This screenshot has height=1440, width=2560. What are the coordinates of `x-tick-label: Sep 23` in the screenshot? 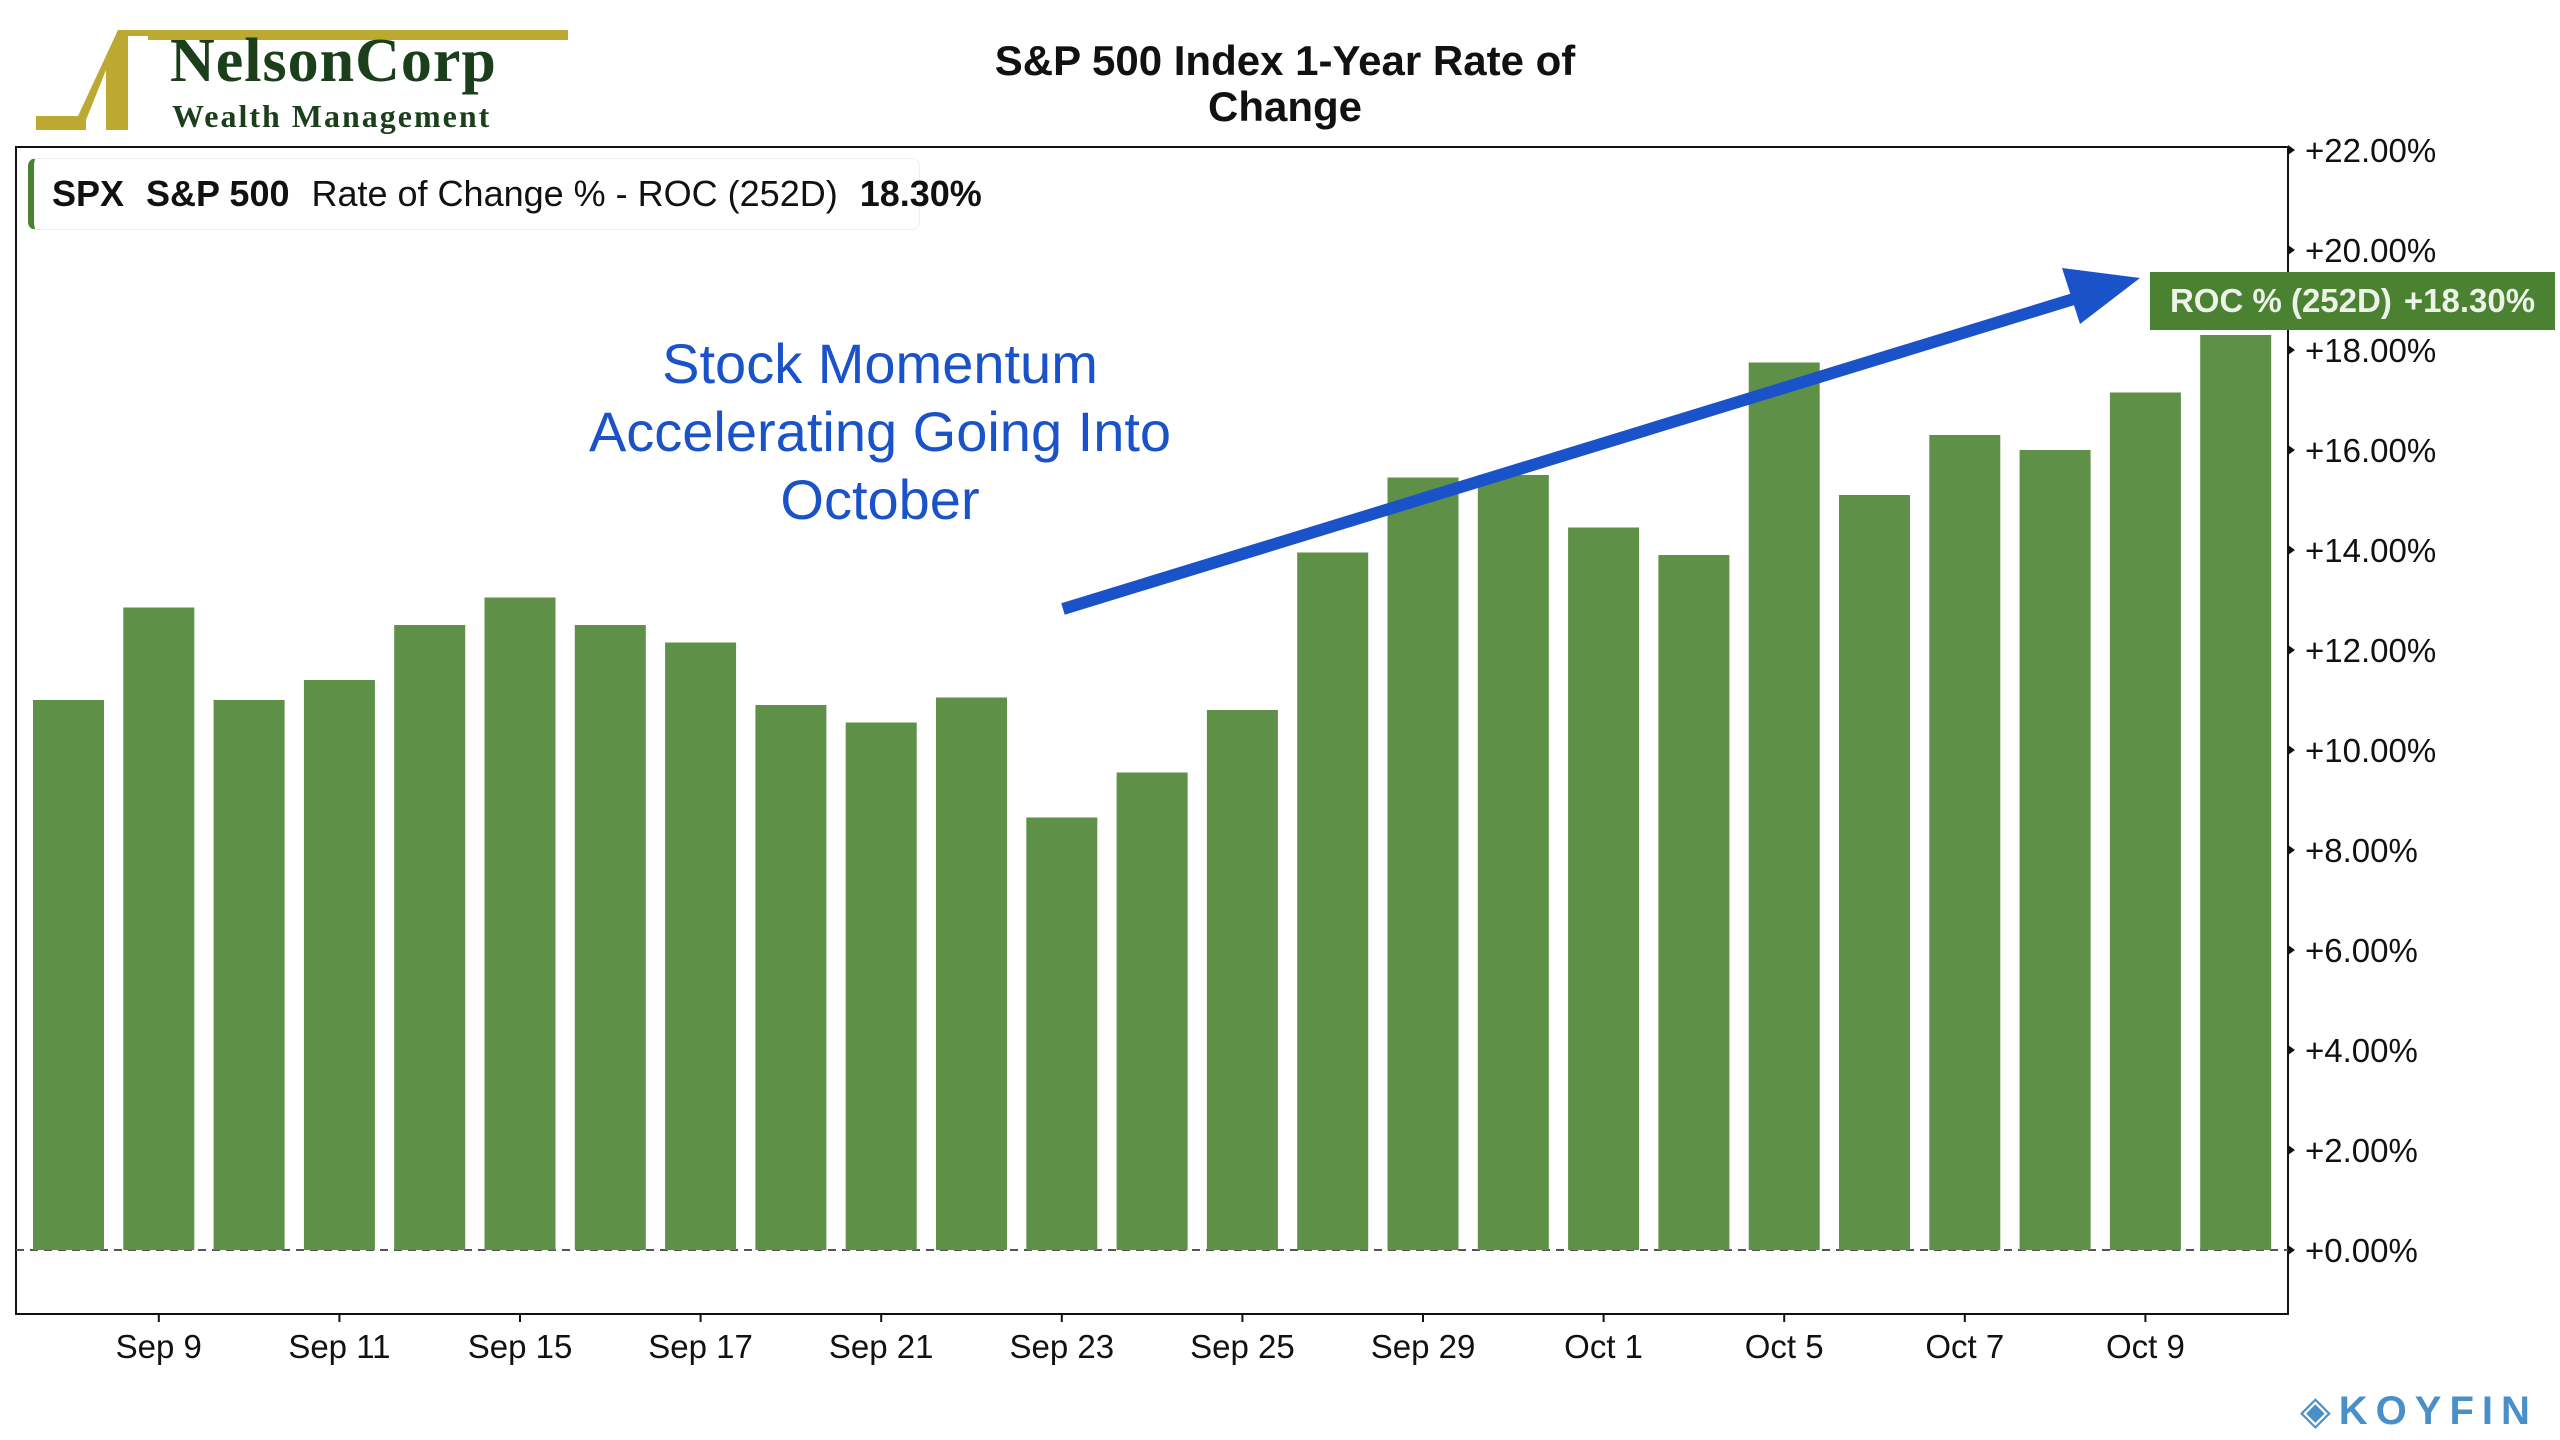 It's located at (1062, 1346).